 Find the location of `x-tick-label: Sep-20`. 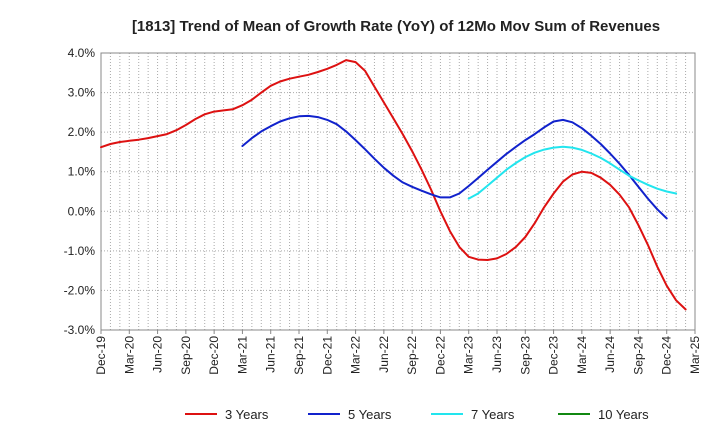

x-tick-label: Sep-20 is located at coordinates (186, 355).